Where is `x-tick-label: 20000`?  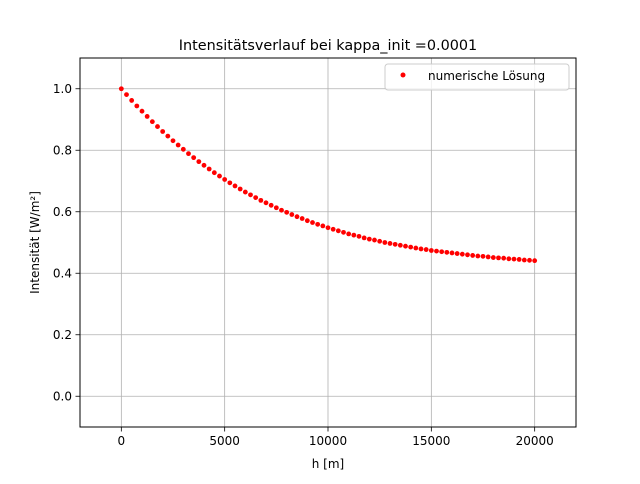
x-tick-label: 20000 is located at coordinates (535, 441).